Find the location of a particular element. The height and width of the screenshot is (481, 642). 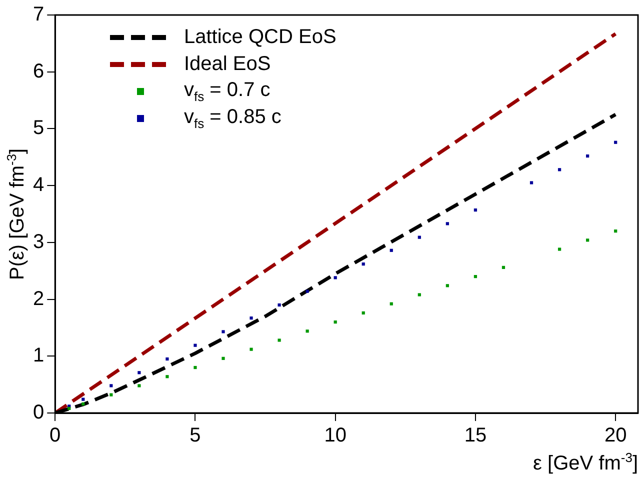

y-tick-label: 2 is located at coordinates (38, 299).